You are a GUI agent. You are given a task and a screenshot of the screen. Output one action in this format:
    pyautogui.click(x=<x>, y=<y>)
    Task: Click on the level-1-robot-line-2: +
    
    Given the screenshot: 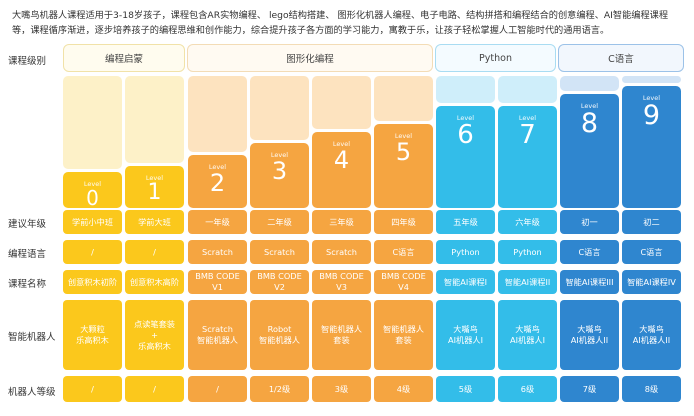 What is the action you would take?
    pyautogui.click(x=154, y=334)
    